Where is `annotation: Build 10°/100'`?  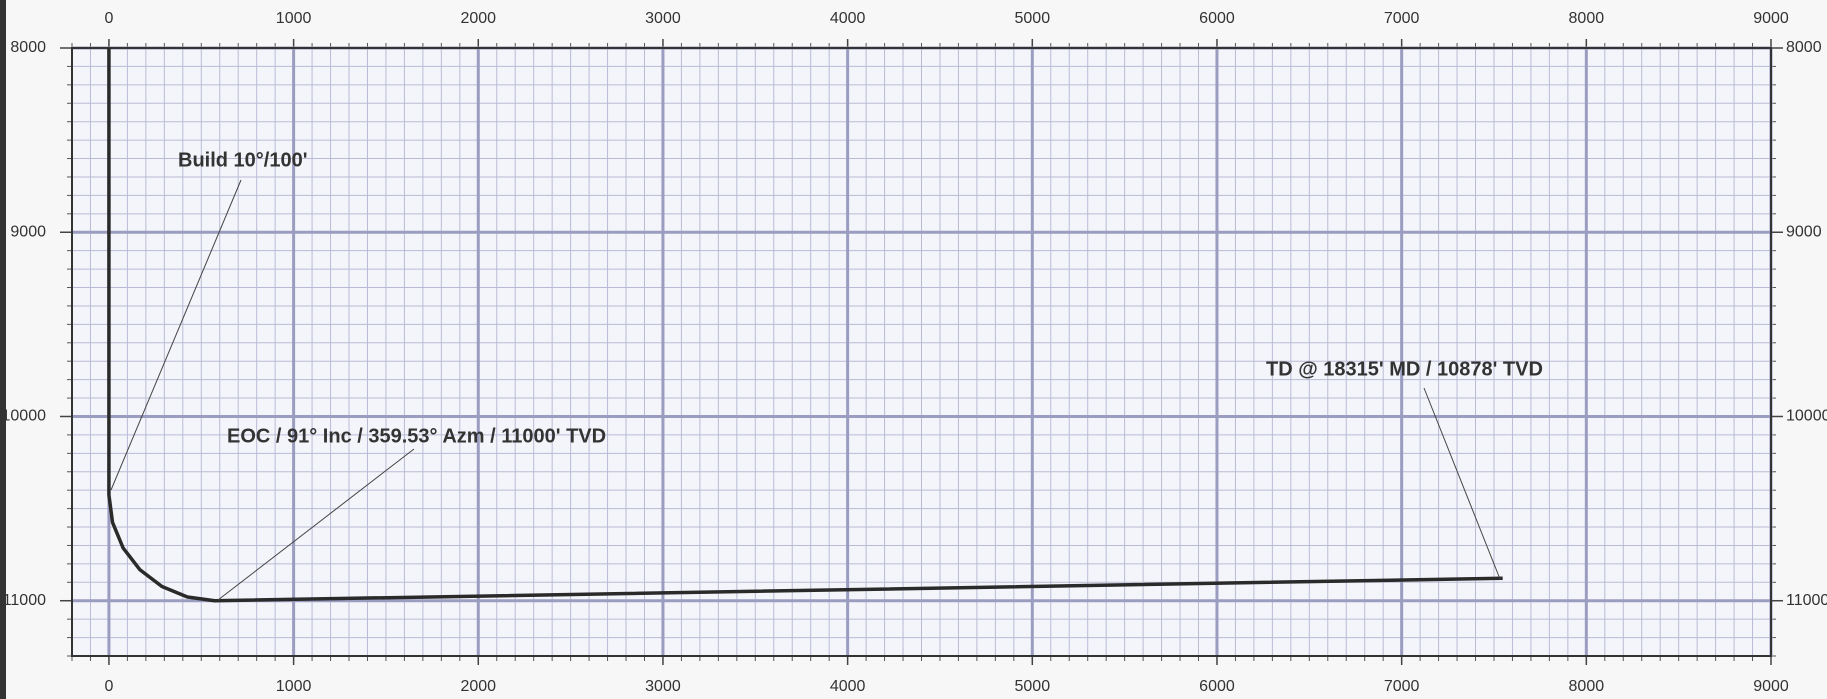 annotation: Build 10°/100' is located at coordinates (242, 160).